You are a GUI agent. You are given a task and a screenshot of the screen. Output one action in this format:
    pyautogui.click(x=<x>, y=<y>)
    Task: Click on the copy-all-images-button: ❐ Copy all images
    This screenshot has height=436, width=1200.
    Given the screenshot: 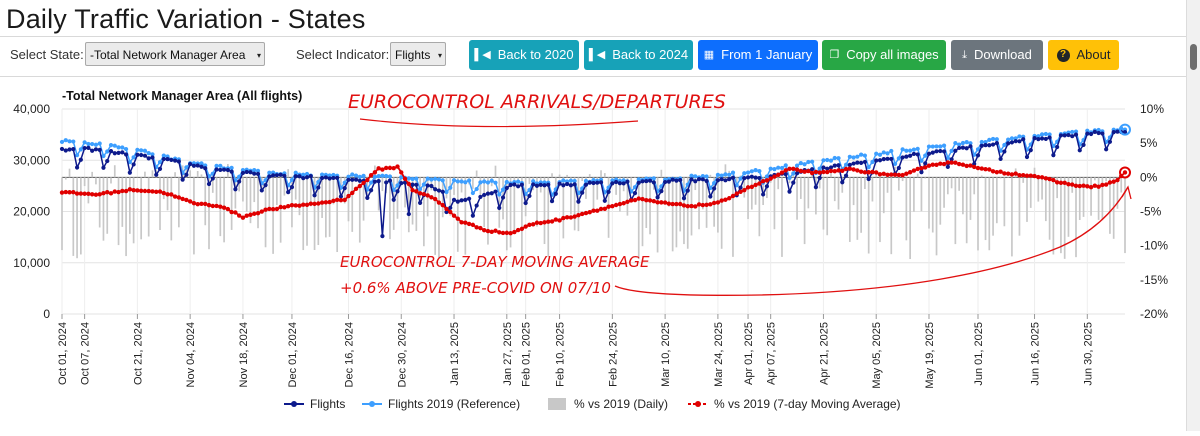 What is the action you would take?
    pyautogui.click(x=884, y=55)
    